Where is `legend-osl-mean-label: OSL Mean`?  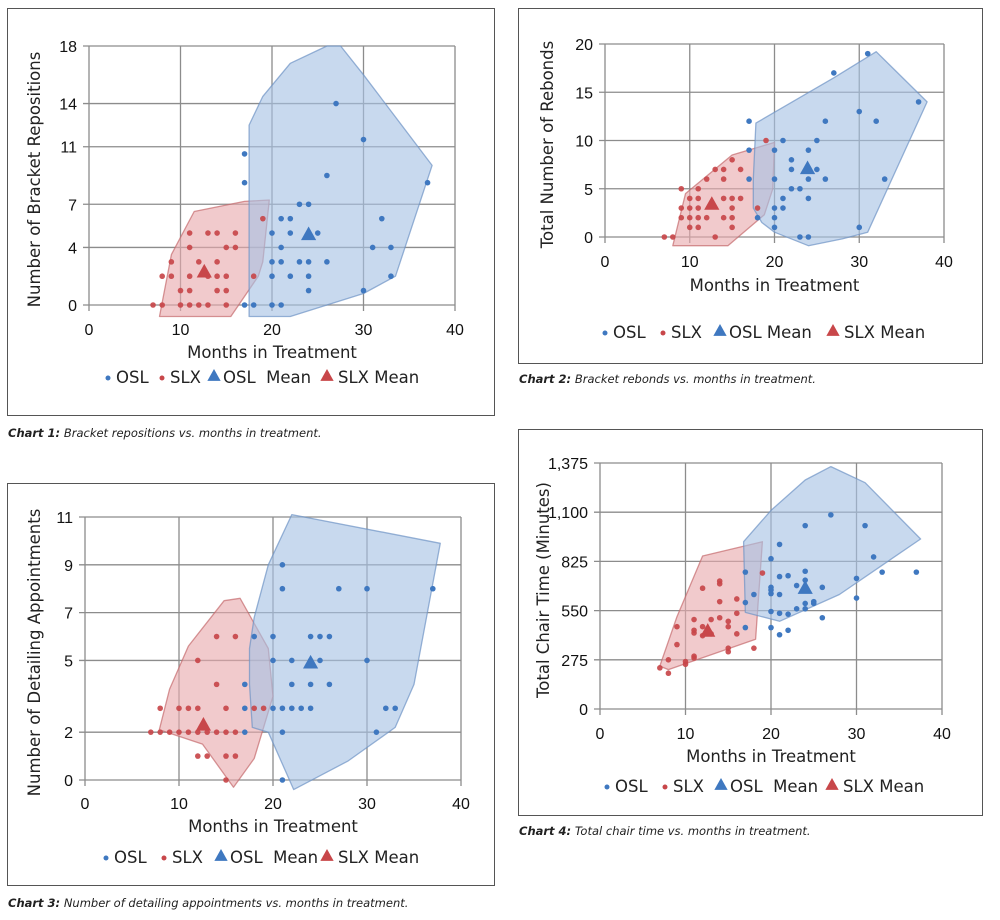 legend-osl-mean-label: OSL Mean is located at coordinates (274, 857).